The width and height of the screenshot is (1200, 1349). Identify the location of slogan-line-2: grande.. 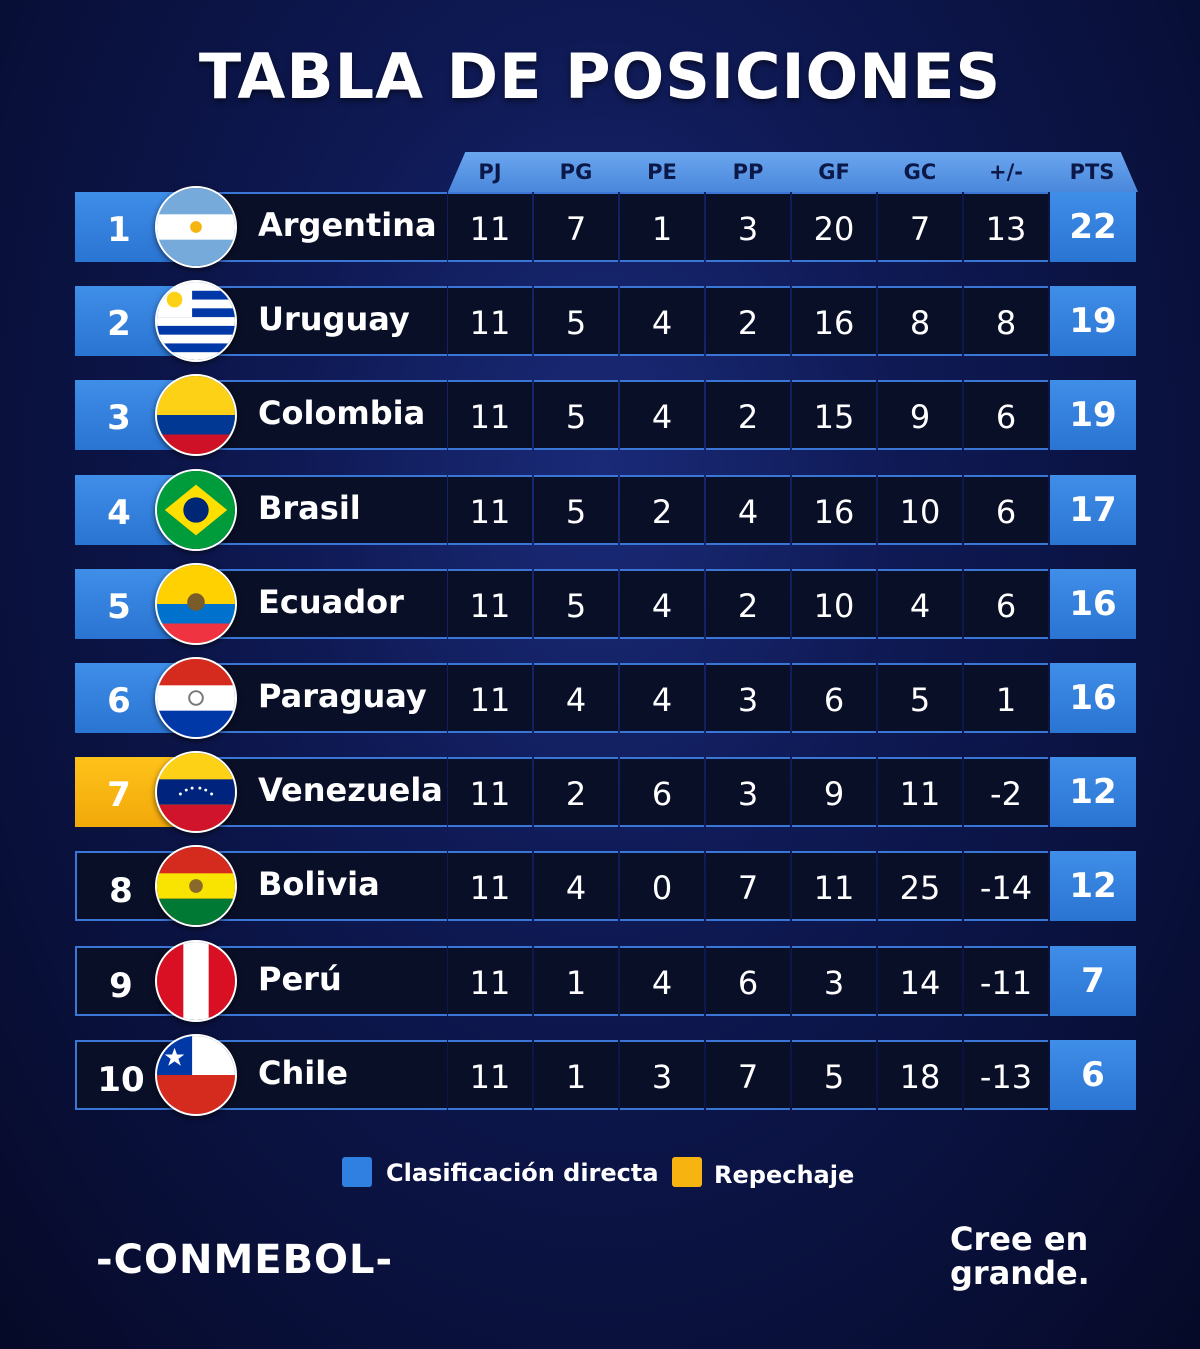
(1020, 1273).